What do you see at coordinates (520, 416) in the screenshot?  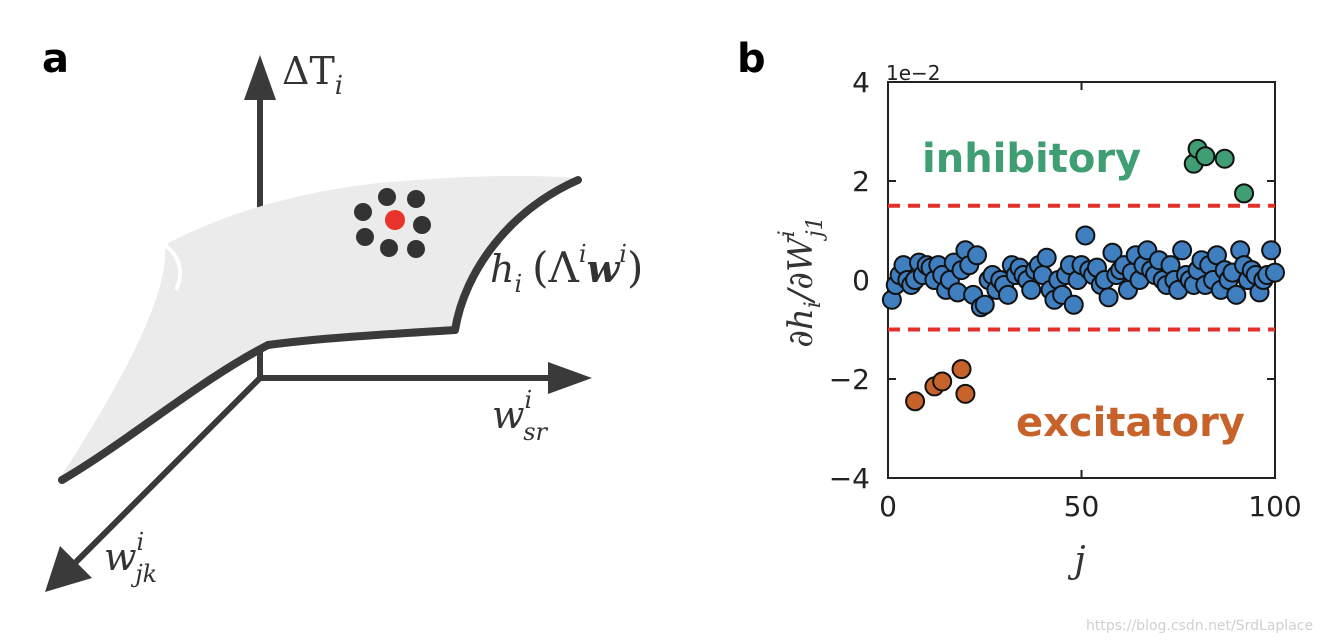 I see `axis-right-label: wi sr` at bounding box center [520, 416].